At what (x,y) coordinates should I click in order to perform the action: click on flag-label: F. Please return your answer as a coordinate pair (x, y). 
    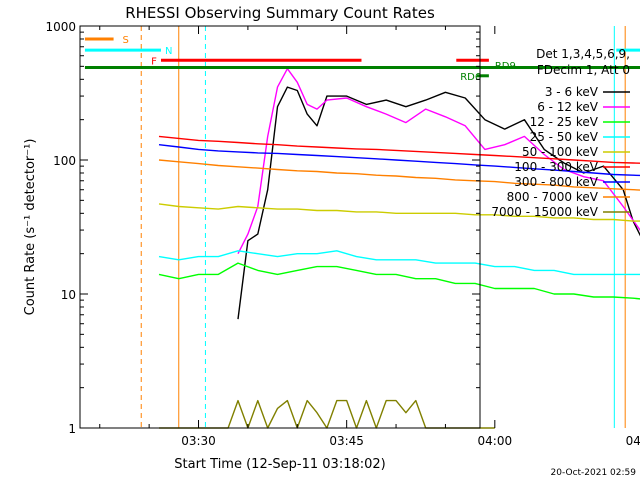
    Looking at the image, I should click on (154, 61).